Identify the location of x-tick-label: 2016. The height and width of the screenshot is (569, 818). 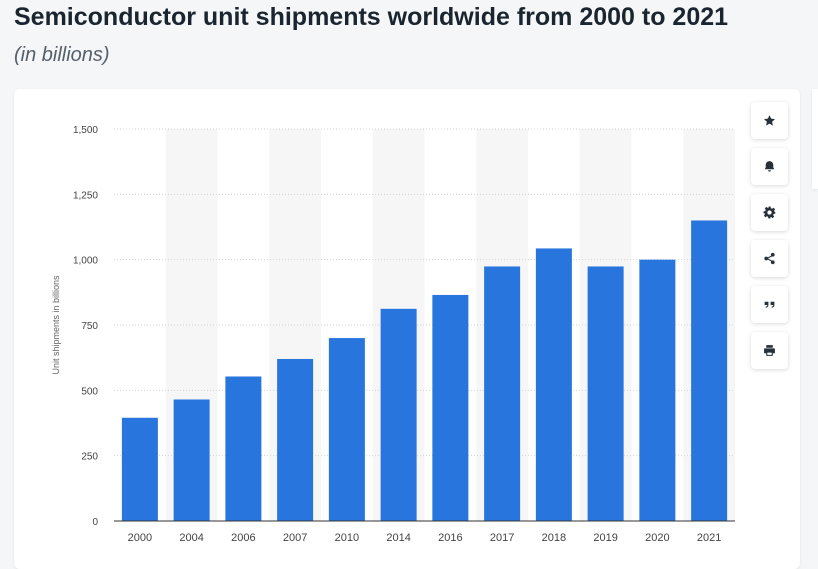
(450, 538).